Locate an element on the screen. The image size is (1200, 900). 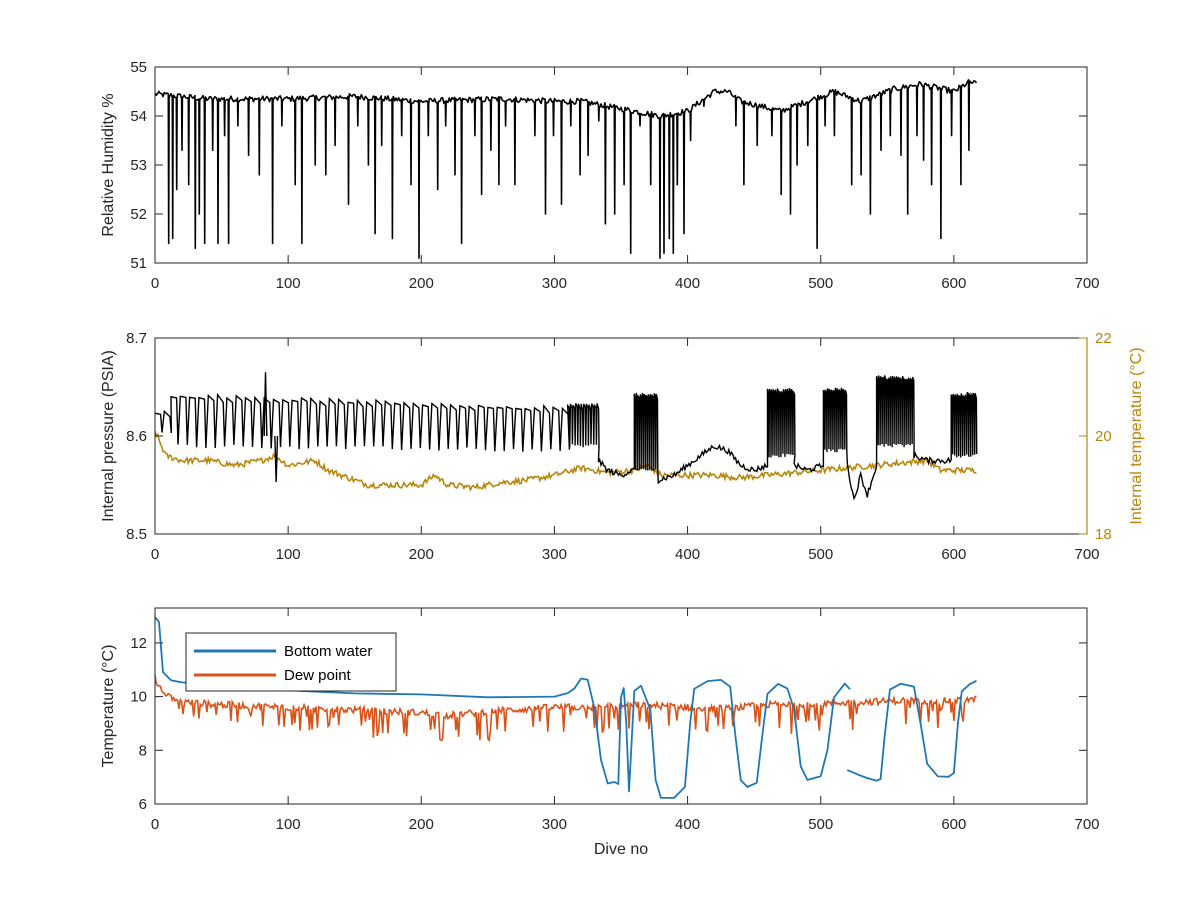
bottom-water-line is located at coordinates (565, 707).